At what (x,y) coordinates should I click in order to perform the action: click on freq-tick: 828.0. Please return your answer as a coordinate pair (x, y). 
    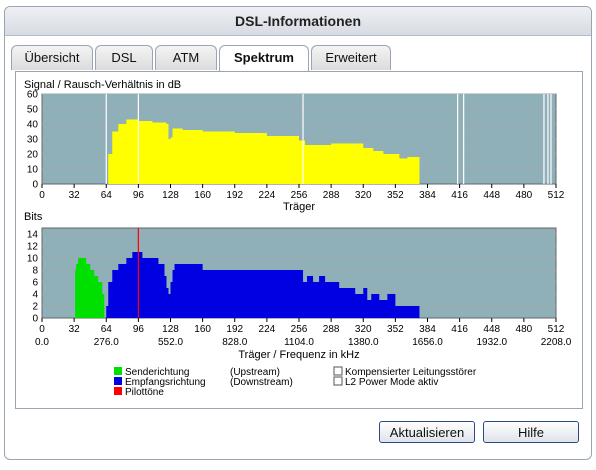
    Looking at the image, I should click on (234, 342).